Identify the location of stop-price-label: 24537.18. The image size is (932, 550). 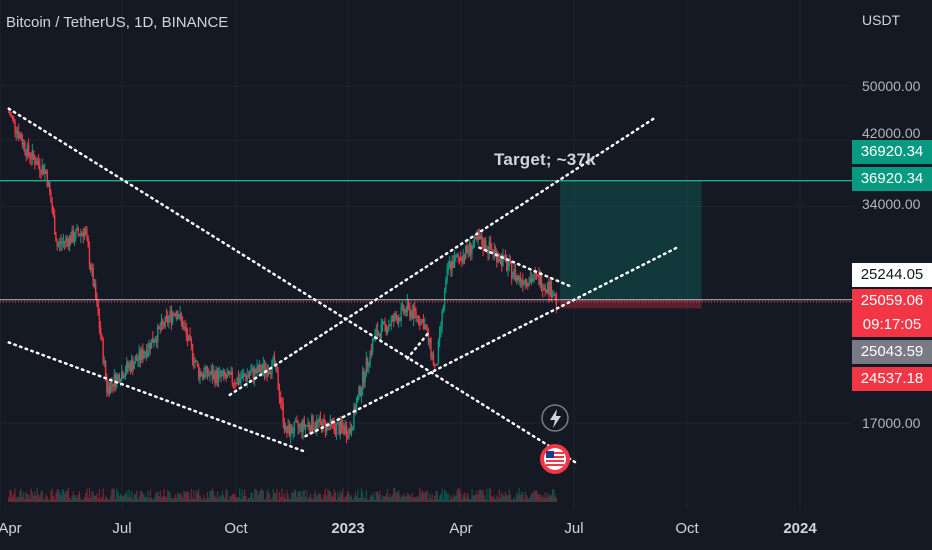
(892, 379).